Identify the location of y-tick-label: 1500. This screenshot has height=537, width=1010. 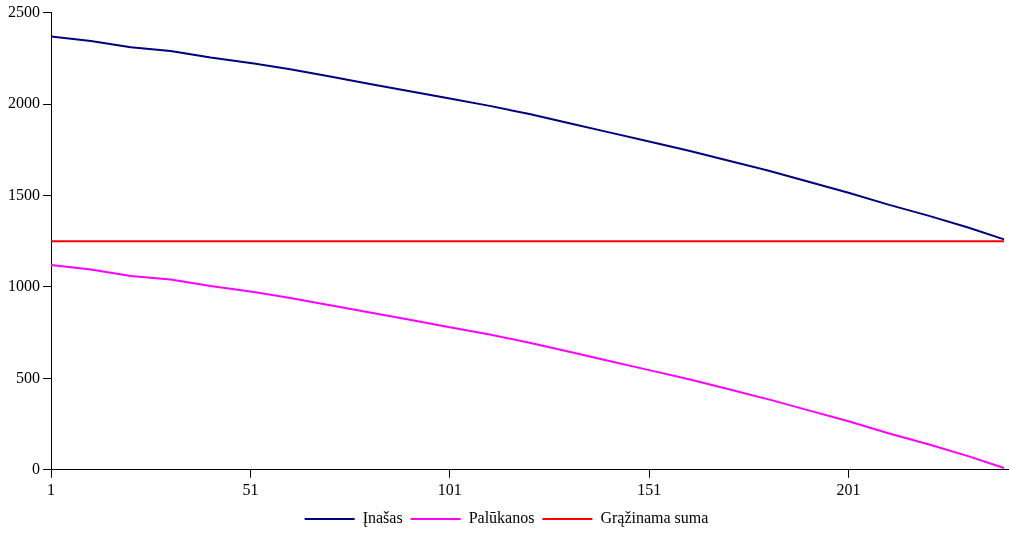
(24, 194).